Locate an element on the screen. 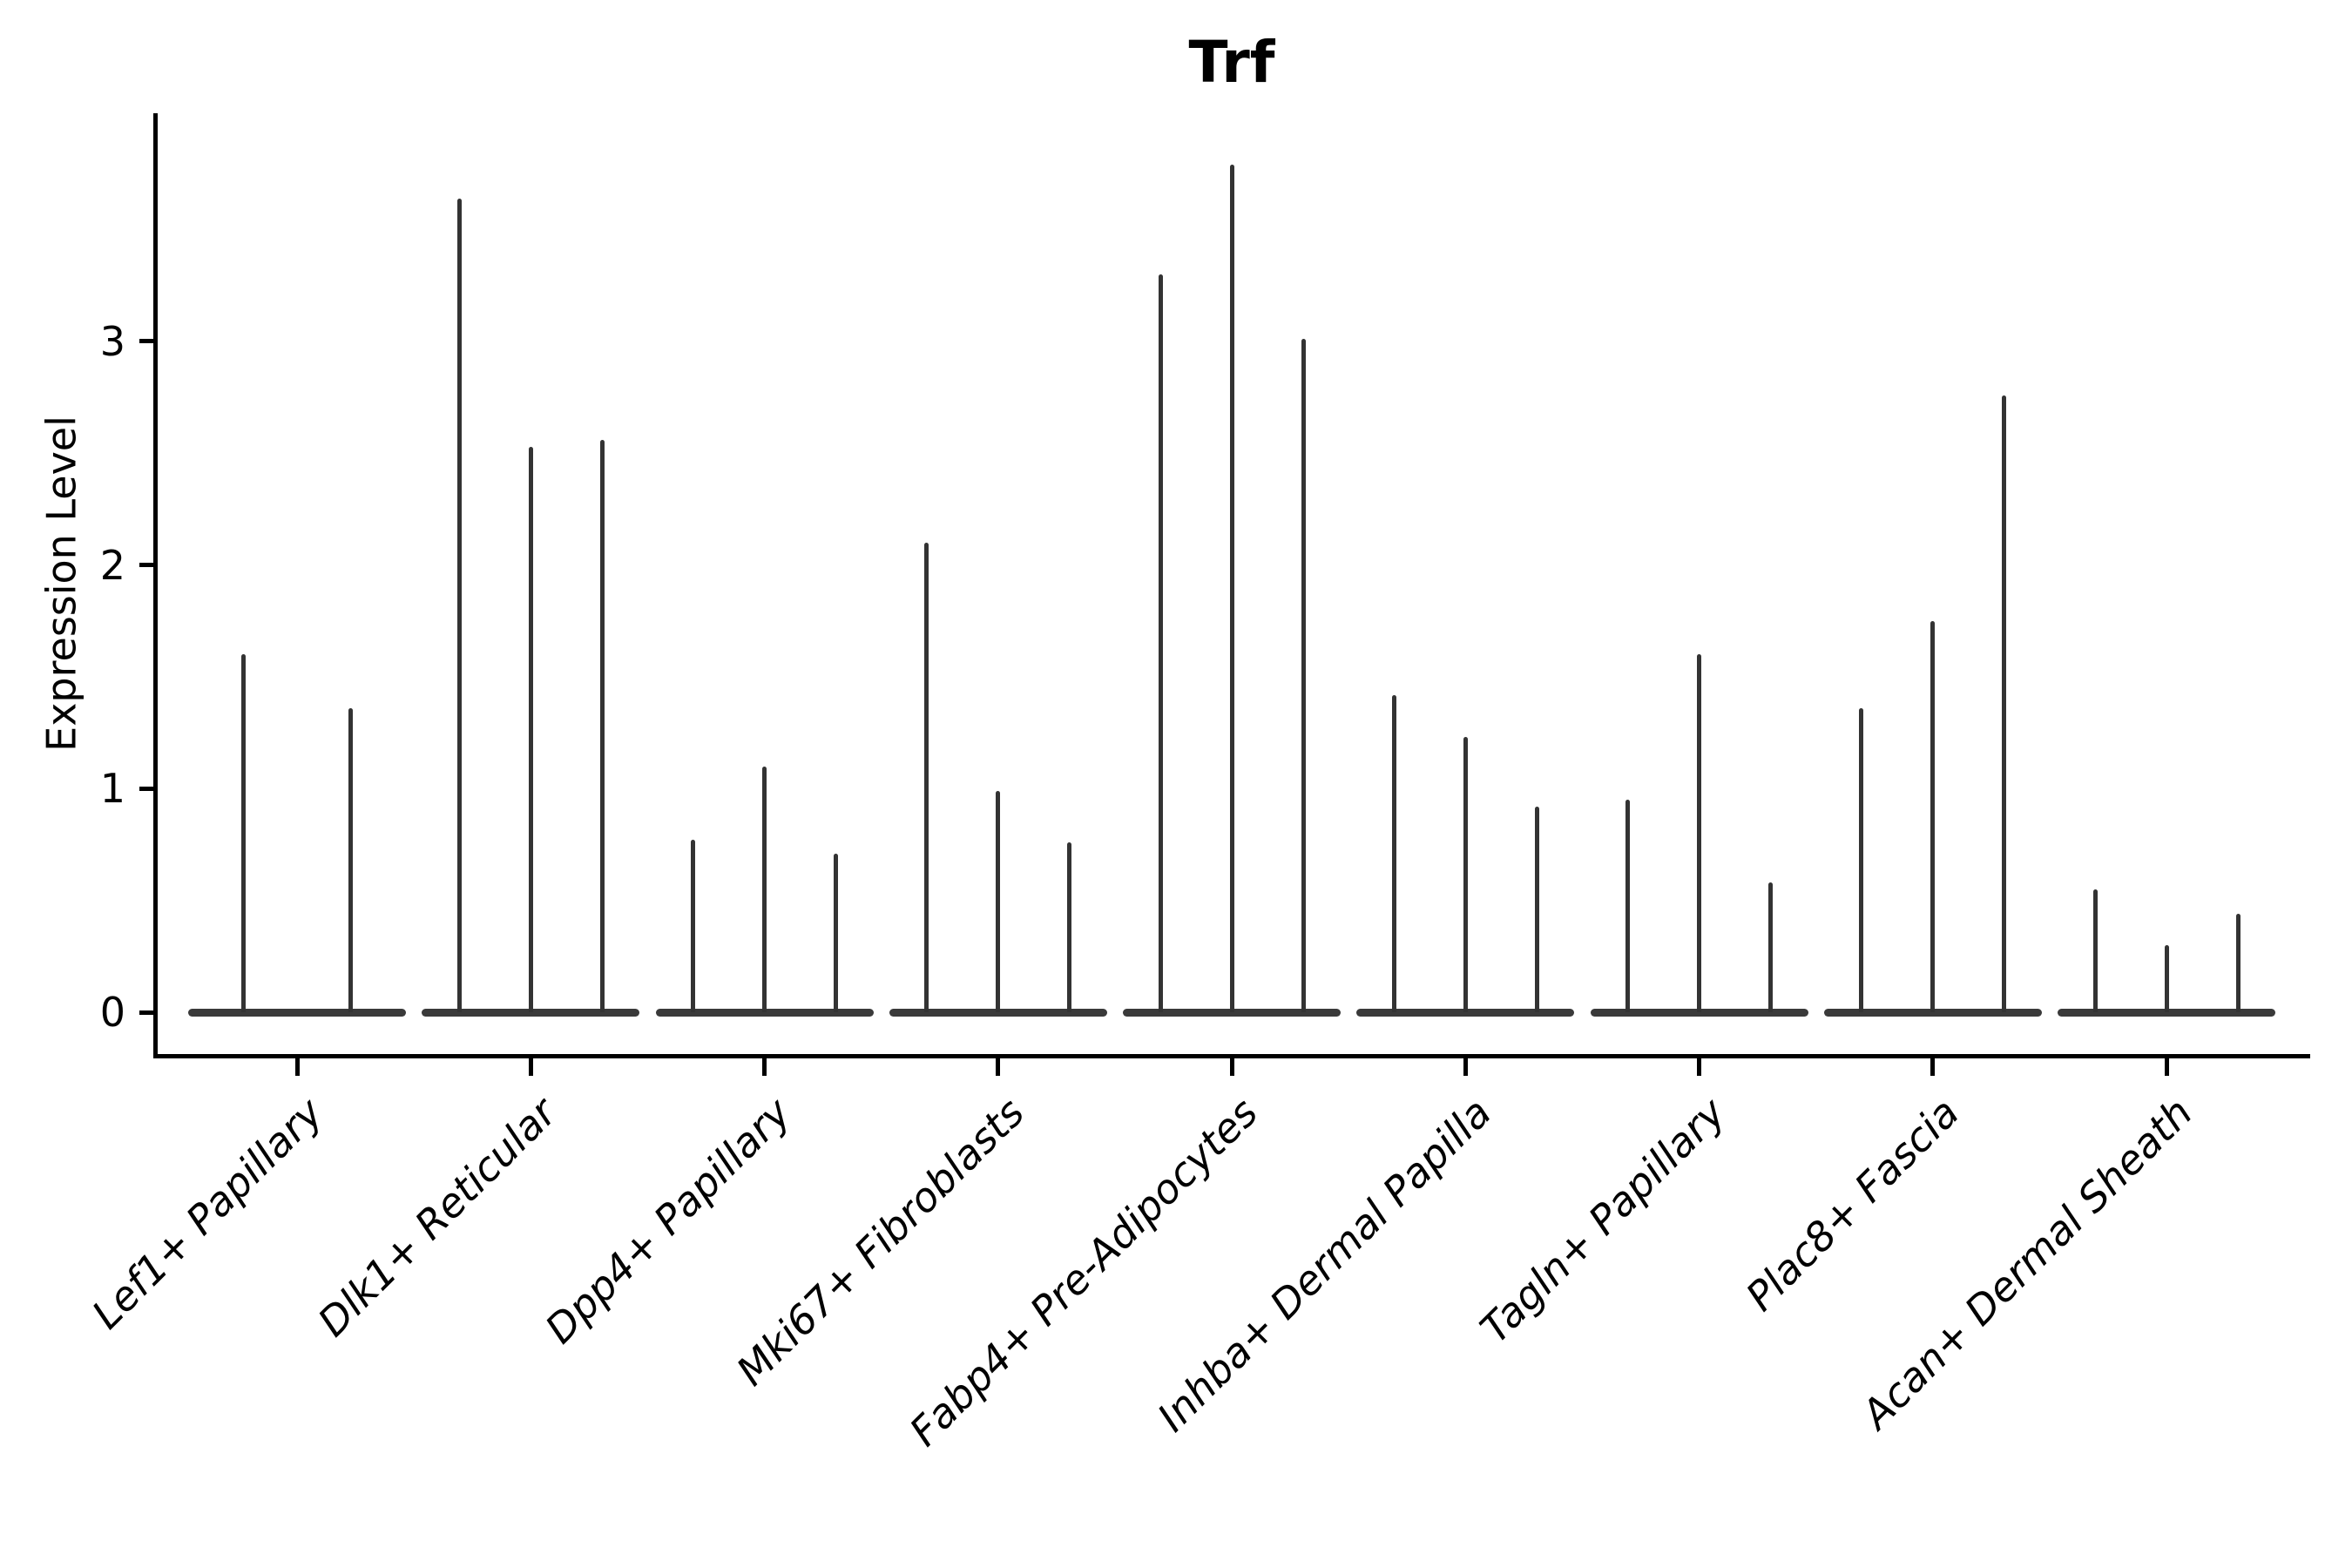 This screenshot has width=2352, height=1568. y-axis-spine is located at coordinates (155, 585).